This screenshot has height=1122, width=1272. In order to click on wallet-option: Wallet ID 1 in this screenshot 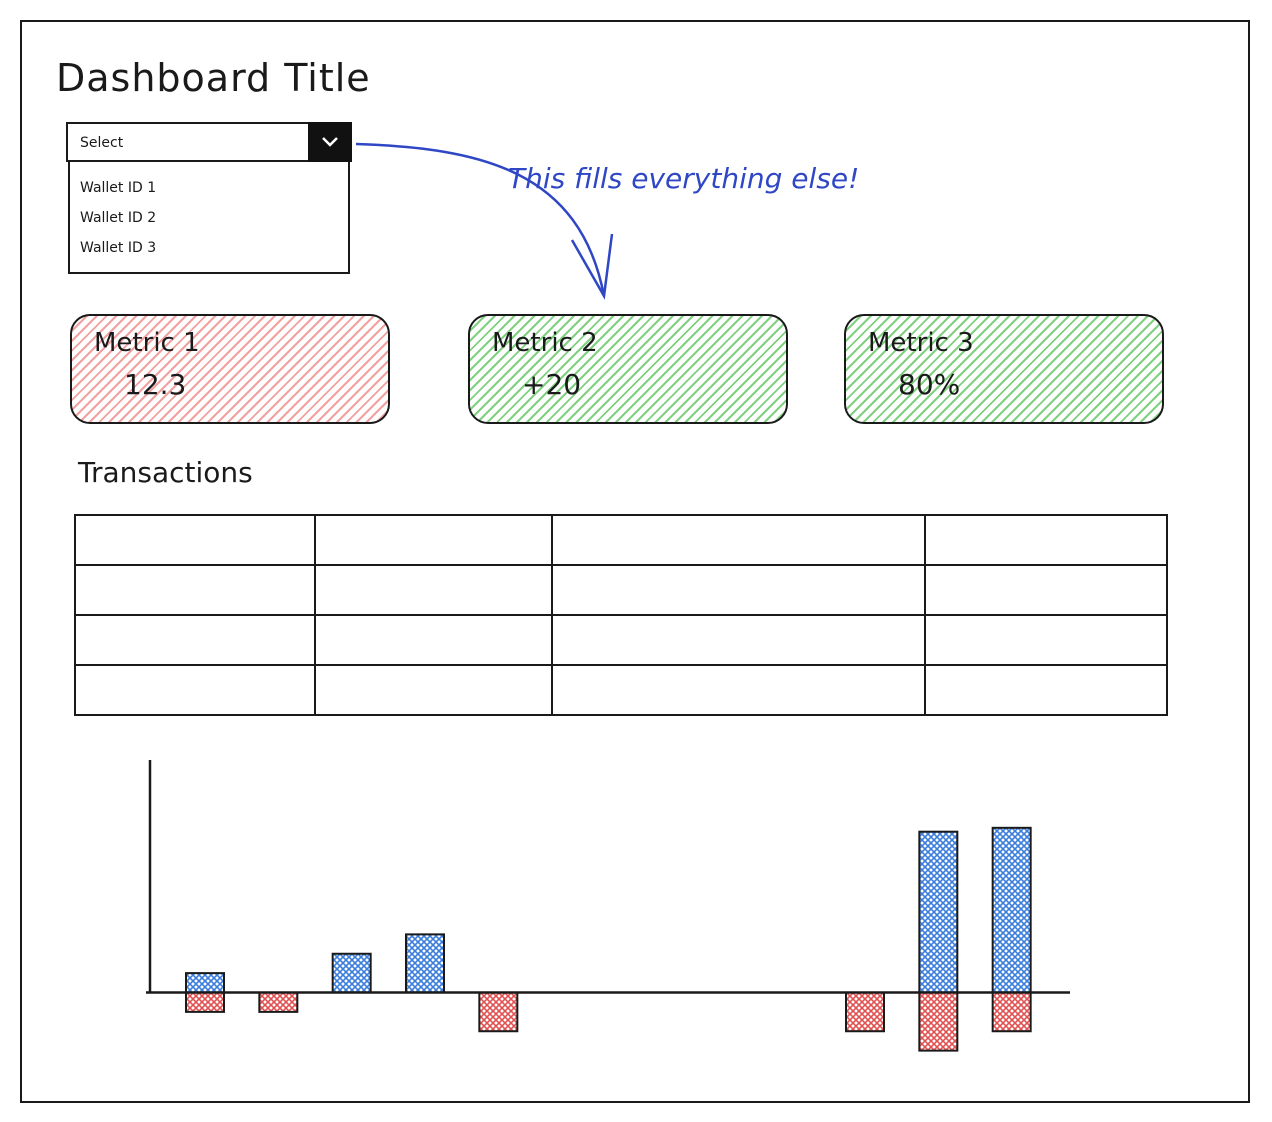, I will do `click(209, 191)`.